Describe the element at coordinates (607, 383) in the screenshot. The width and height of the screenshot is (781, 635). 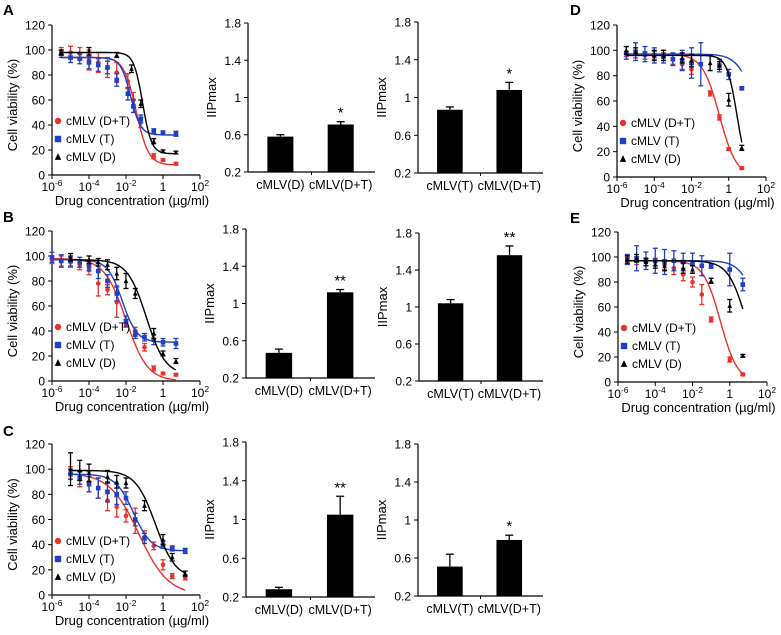
I see `y-tick-label: 0` at that location.